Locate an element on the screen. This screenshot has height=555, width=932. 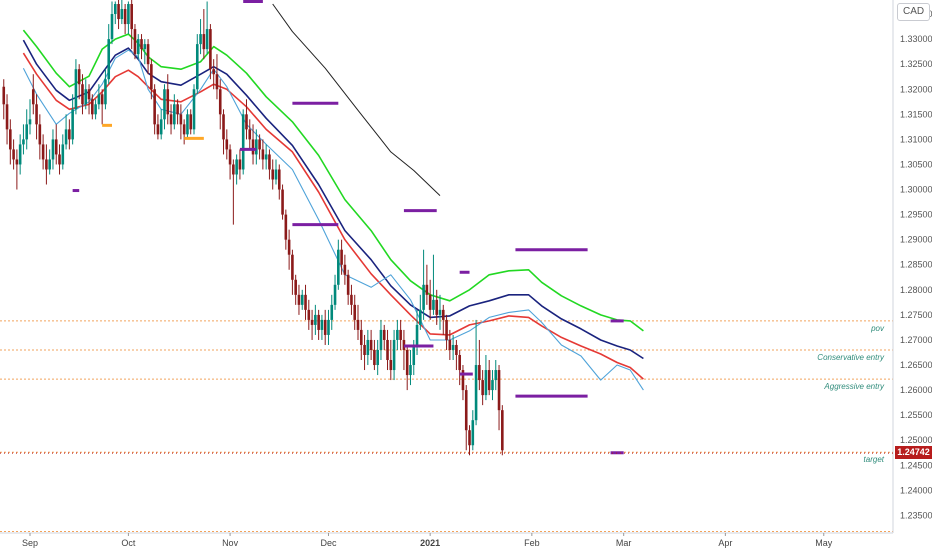
y-tick-label: 1.29500 is located at coordinates (916, 215).